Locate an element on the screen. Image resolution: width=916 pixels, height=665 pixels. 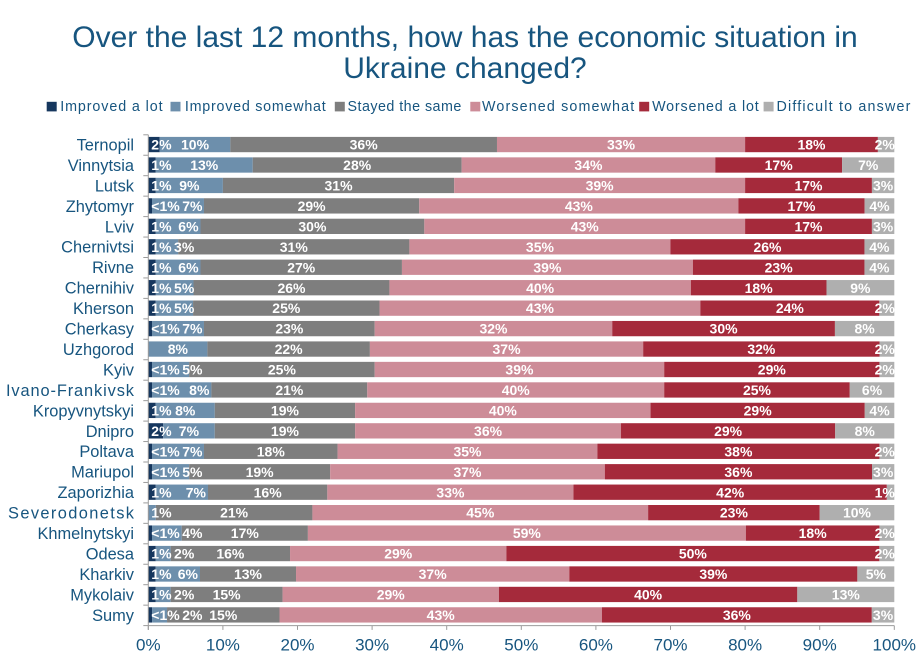
svg-text: 28% is located at coordinates (357, 165).